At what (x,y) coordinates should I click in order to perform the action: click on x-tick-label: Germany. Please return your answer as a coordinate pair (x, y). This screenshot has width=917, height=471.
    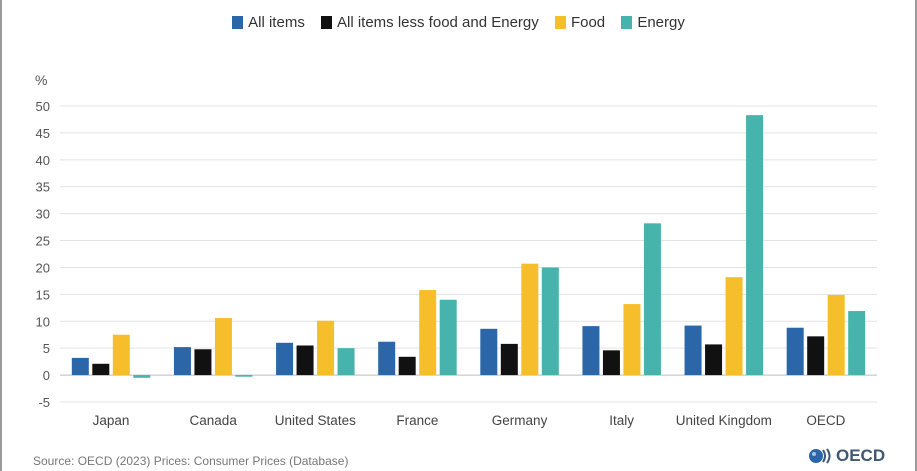
    Looking at the image, I should click on (520, 420).